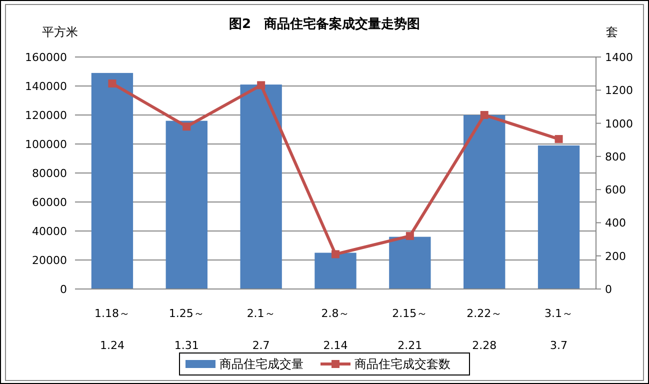 This screenshot has width=649, height=384. I want to click on legend-label: 商品住宅成交量, so click(262, 364).